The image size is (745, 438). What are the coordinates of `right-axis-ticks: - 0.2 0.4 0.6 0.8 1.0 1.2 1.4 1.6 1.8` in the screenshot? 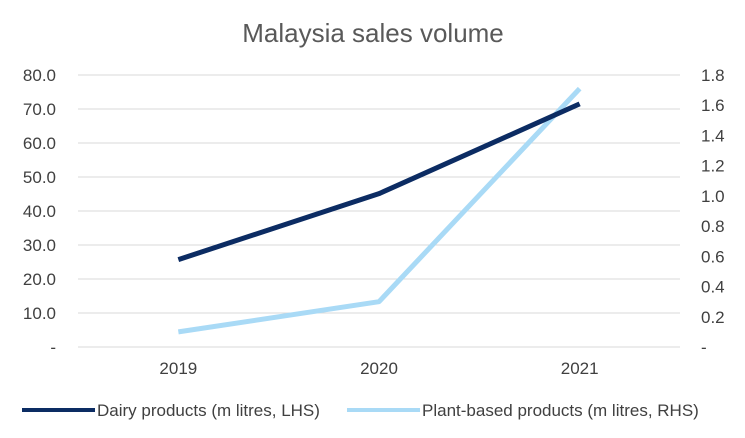 It's located at (713, 211).